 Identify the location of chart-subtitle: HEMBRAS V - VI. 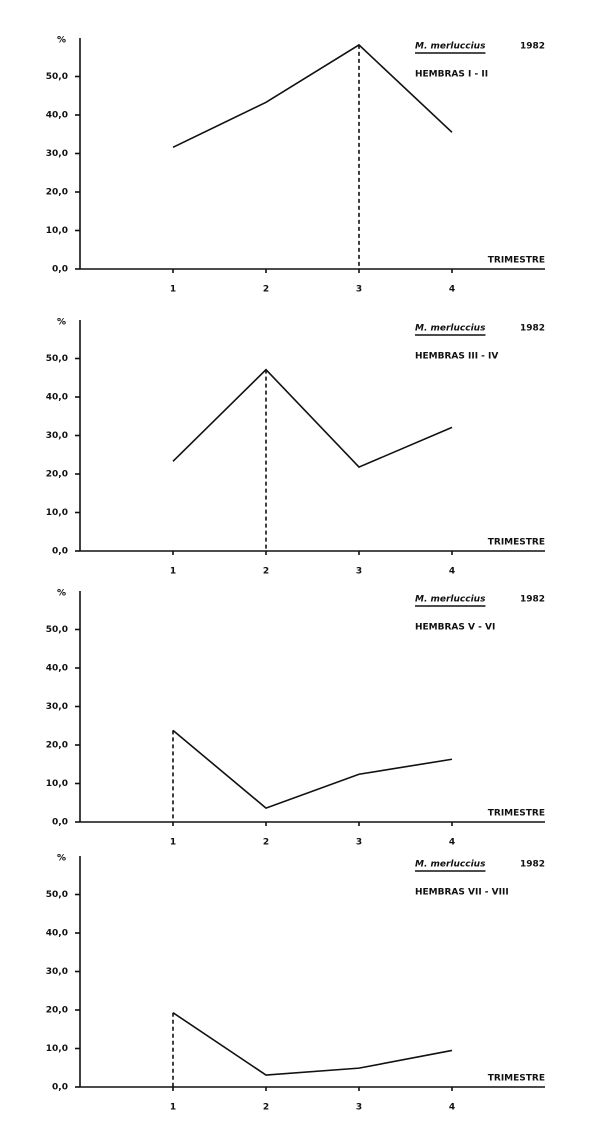
(455, 628).